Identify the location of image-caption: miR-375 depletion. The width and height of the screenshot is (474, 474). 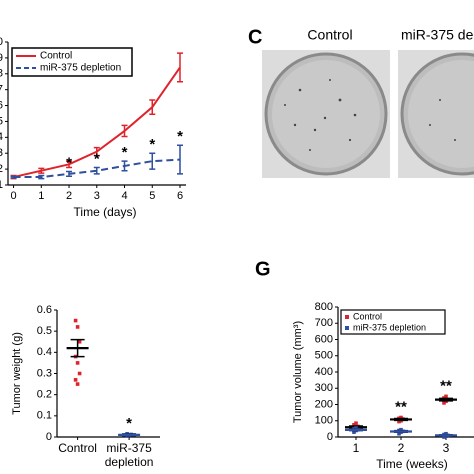
(437, 35).